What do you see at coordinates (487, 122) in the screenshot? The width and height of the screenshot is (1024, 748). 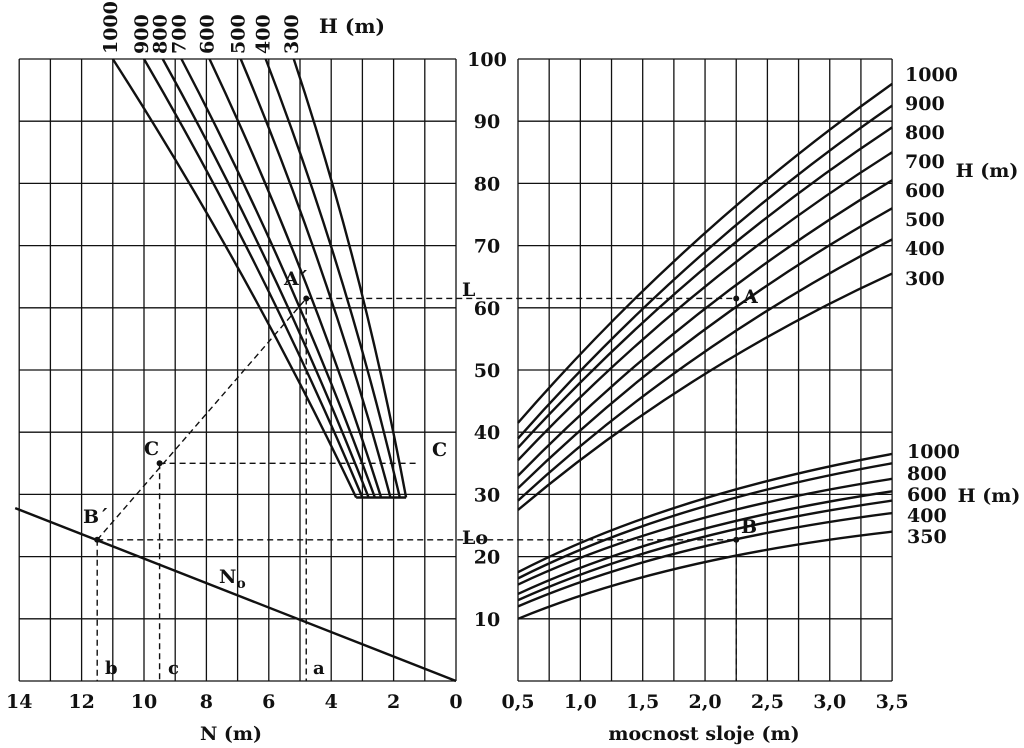 I see `y-tick-label: 90` at bounding box center [487, 122].